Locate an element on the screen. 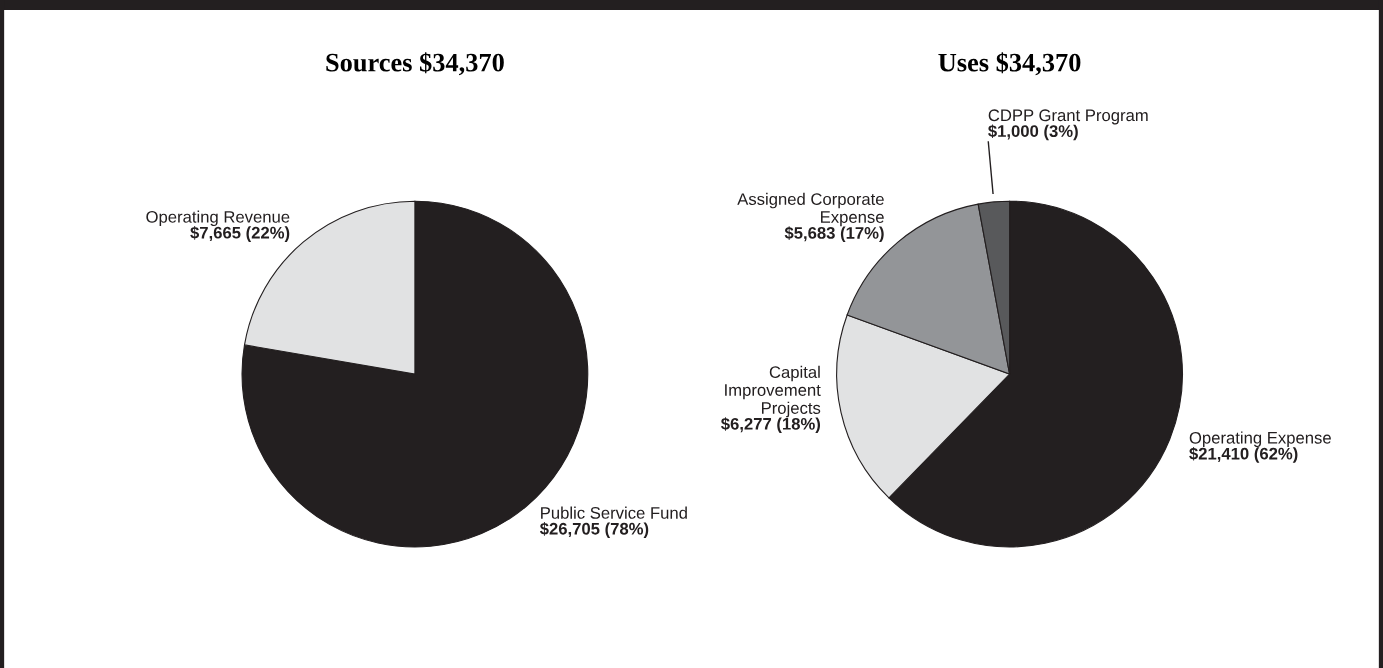 This screenshot has height=668, width=1383. chart-title: Uses $34,370 is located at coordinates (1009, 64).